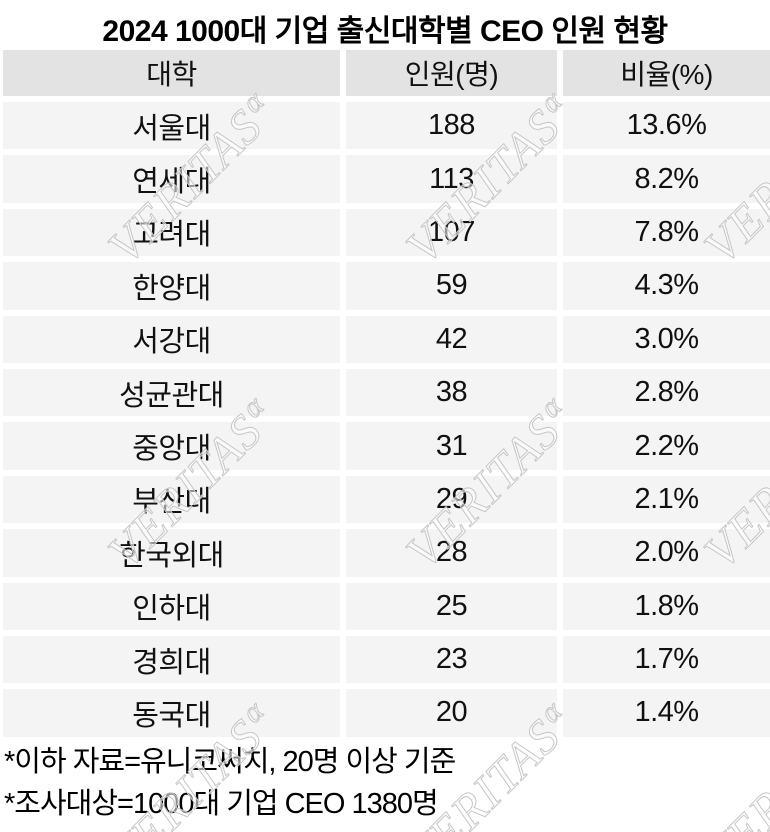  Describe the element at coordinates (171, 232) in the screenshot. I see `cell-university: 고려대` at that location.